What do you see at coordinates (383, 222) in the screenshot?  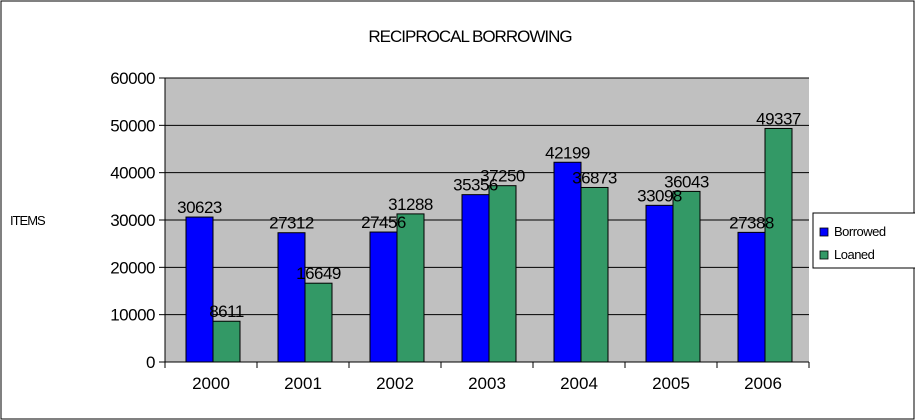 I see `data-label-borrowed-2002: 27456` at bounding box center [383, 222].